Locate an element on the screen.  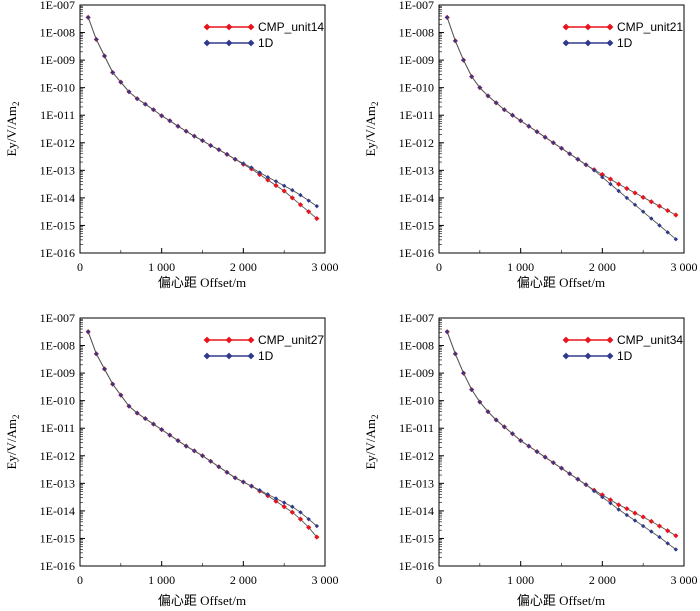
x-tick-label: 1 000 is located at coordinates (161, 267).